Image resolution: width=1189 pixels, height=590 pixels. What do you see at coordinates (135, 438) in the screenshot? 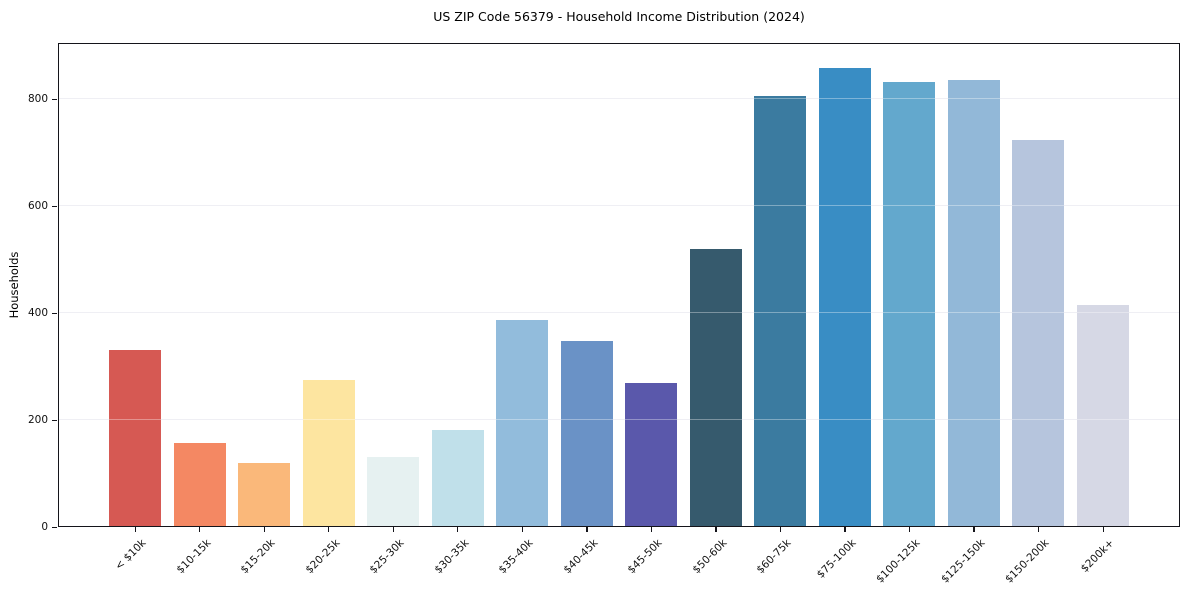
I see `bar-10k` at bounding box center [135, 438].